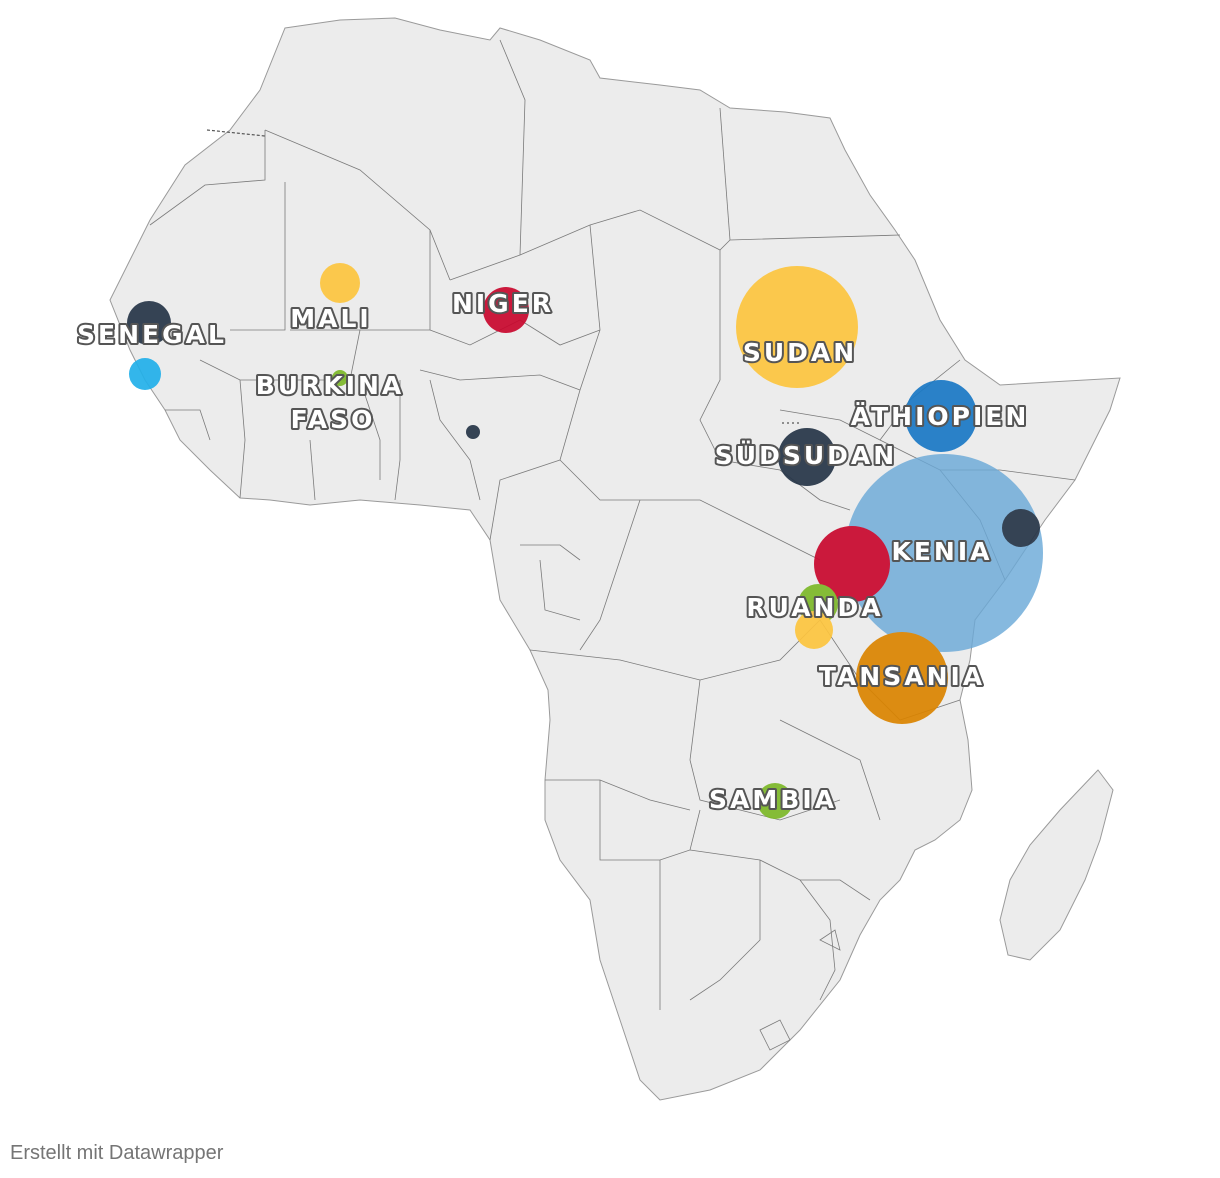 This screenshot has height=1178, width=1220. I want to click on label-kenia: KENIA, so click(941, 551).